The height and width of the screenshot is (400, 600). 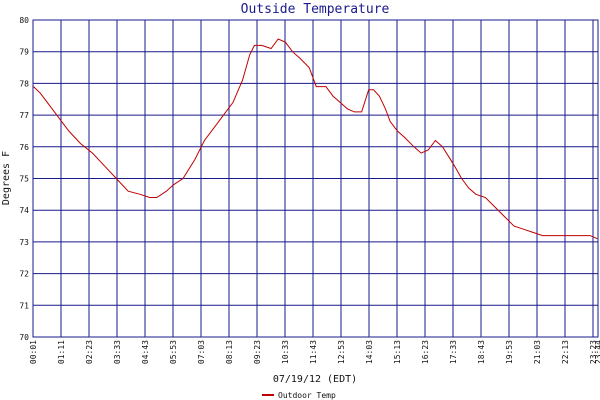 What do you see at coordinates (89, 352) in the screenshot?
I see `x-tick-label: 02:23` at bounding box center [89, 352].